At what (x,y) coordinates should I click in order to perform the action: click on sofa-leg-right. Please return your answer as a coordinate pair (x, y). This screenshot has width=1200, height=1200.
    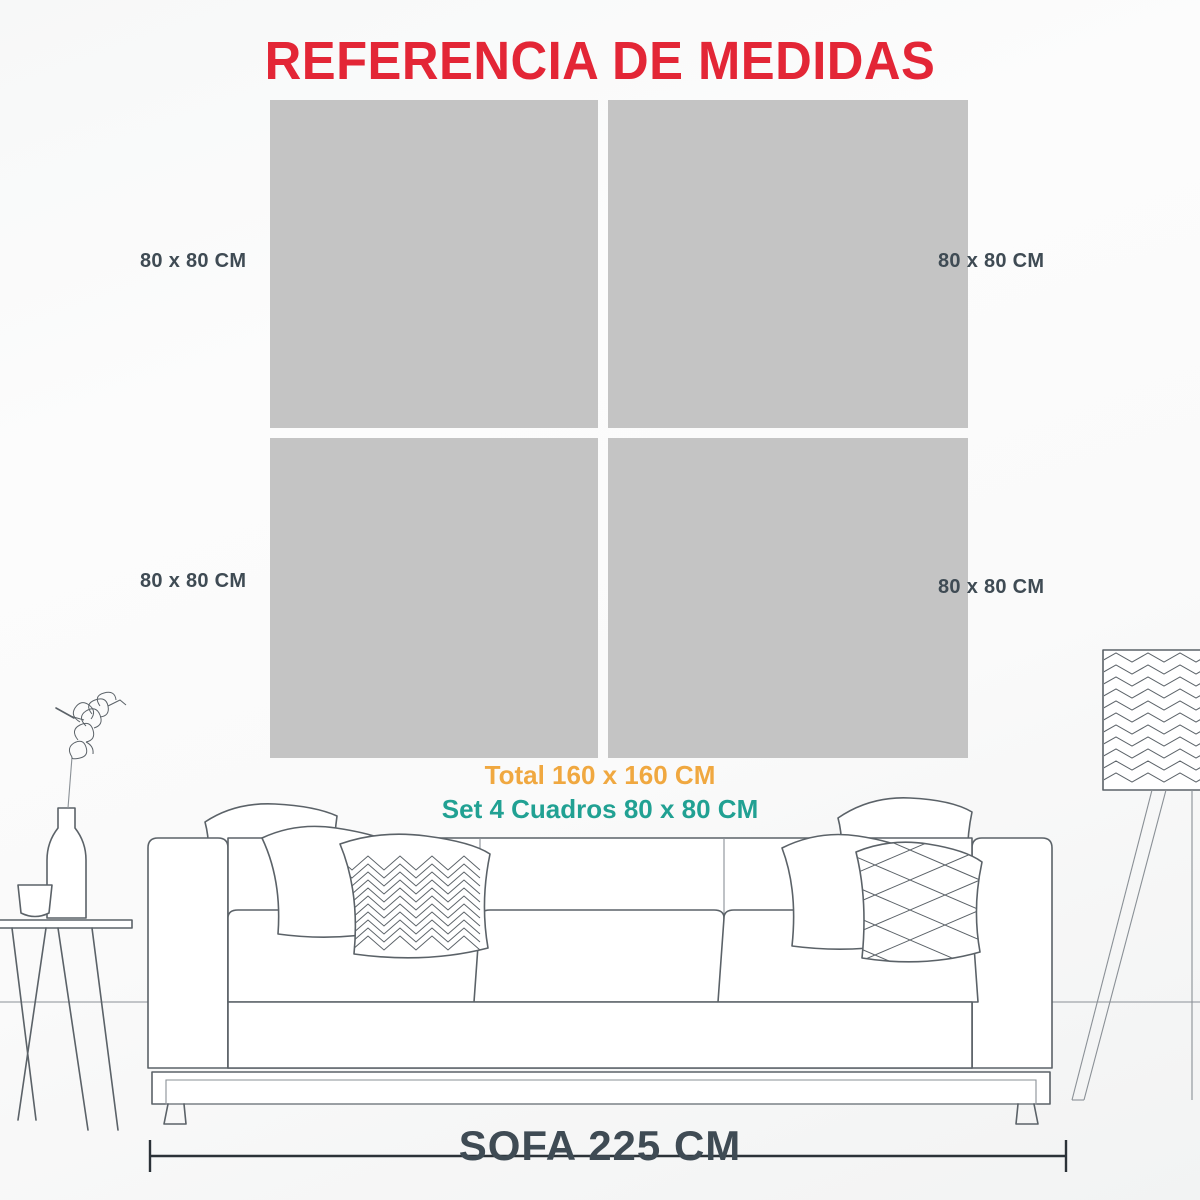
    Looking at the image, I should click on (1027, 1114).